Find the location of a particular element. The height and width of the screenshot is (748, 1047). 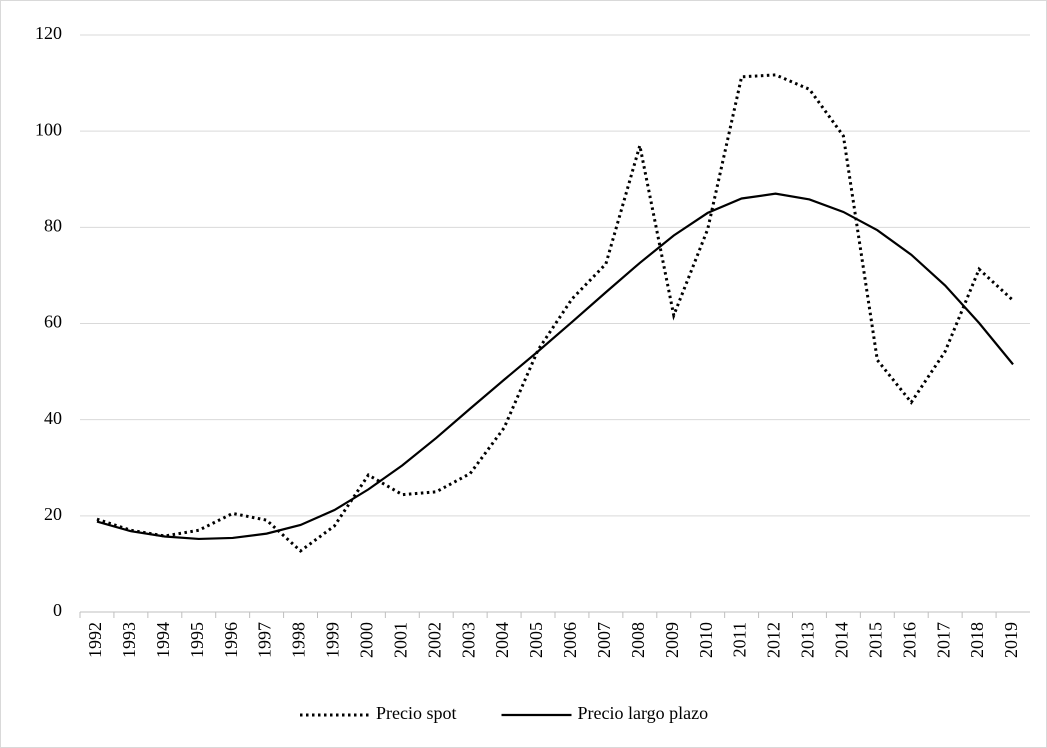

x-tick-label: 2013 is located at coordinates (808, 640).